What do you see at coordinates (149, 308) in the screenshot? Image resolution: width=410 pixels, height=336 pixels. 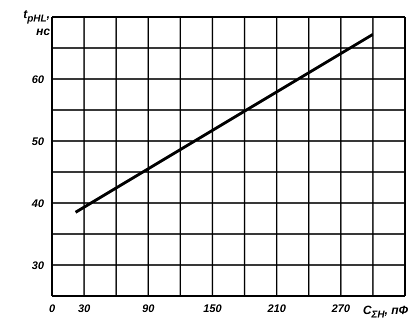 I see `x-tick-label: 90` at bounding box center [149, 308].